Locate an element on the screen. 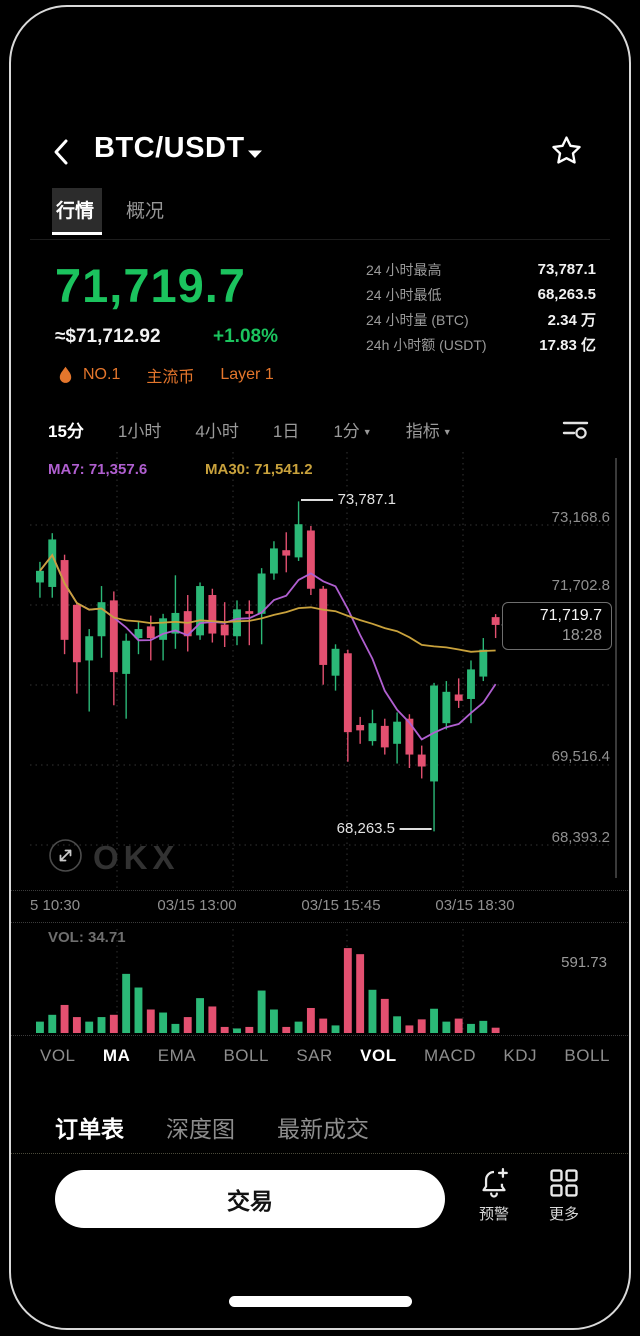 The width and height of the screenshot is (640, 1336). low-annotation: 68,263.5 is located at coordinates (384, 829).